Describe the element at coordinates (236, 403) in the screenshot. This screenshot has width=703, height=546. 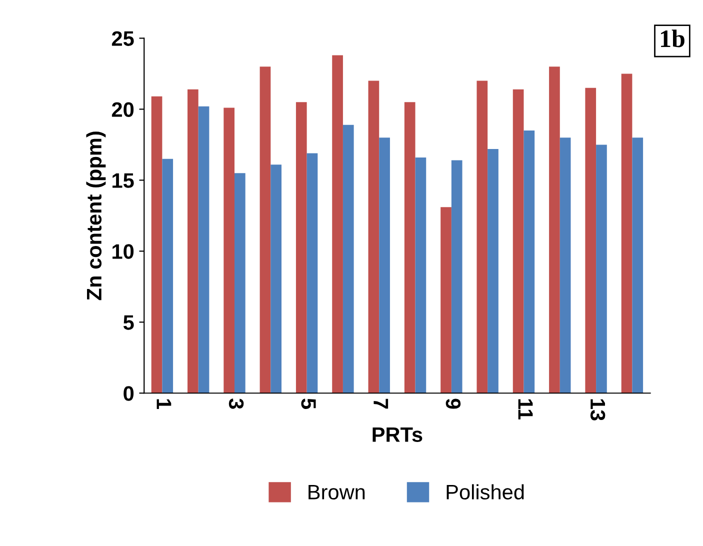
I see `x-tick-label: 3` at that location.